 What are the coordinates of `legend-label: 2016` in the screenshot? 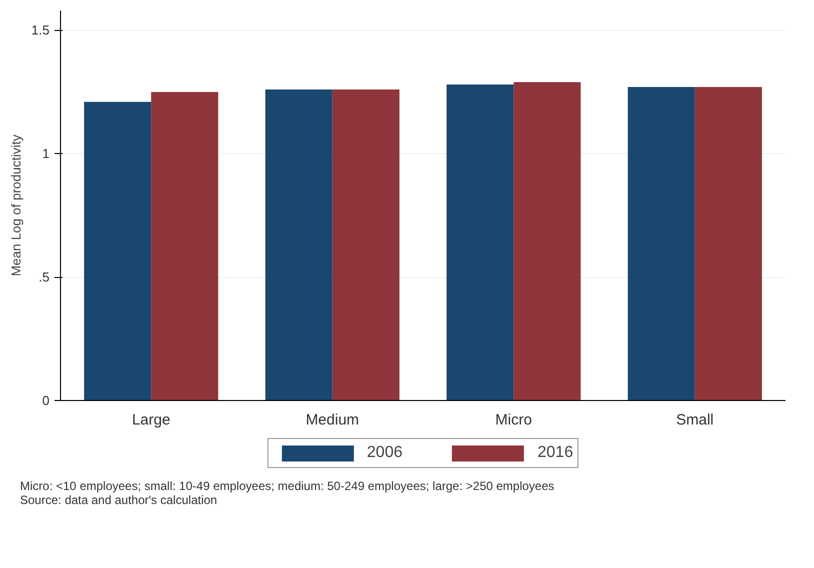 It's located at (556, 453).